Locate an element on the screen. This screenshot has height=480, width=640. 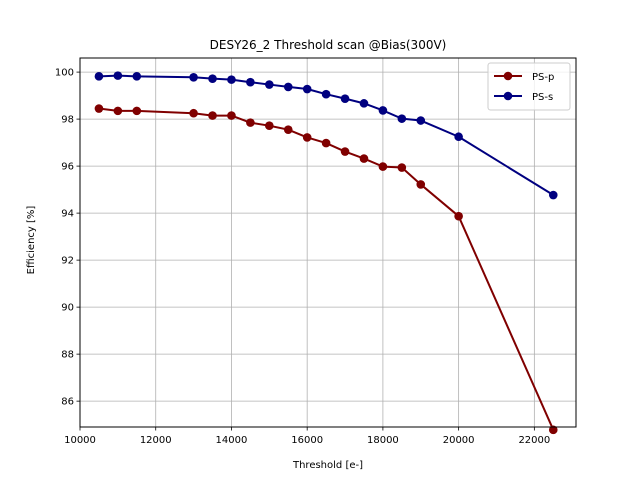
y-tick-label: 88 is located at coordinates (67, 355).